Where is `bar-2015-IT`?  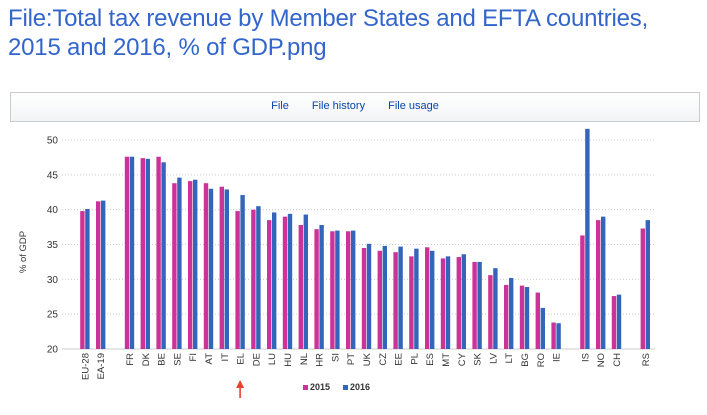 bar-2015-IT is located at coordinates (221, 267).